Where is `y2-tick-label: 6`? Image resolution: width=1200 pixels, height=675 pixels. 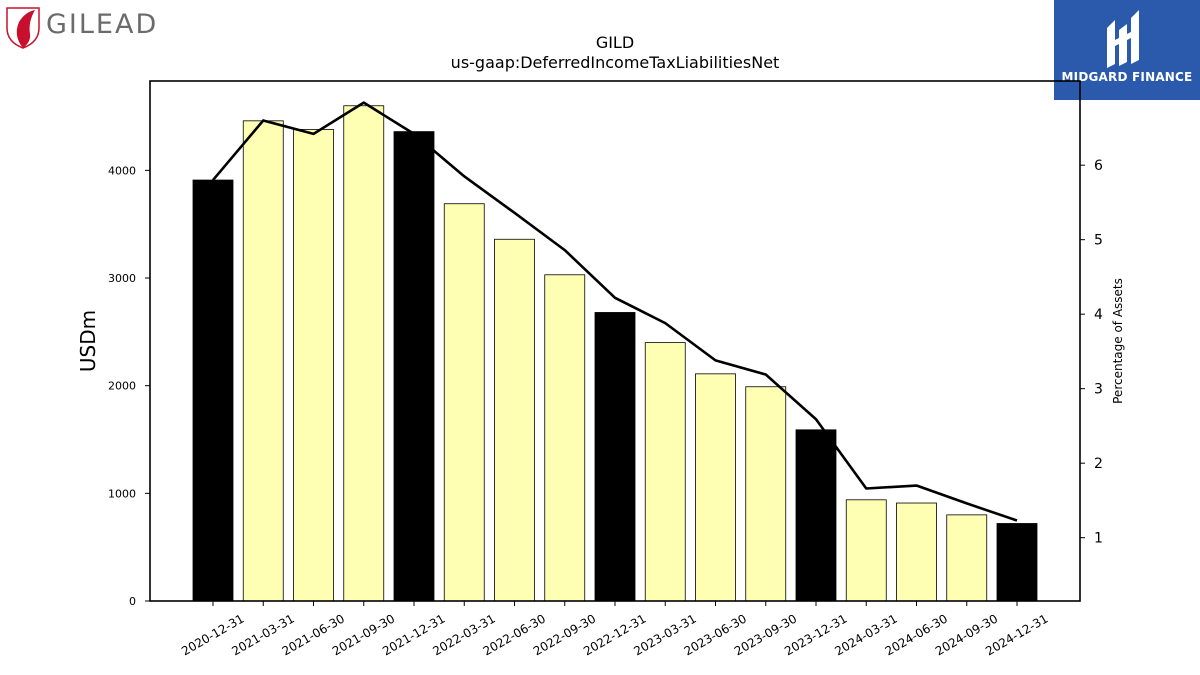
y2-tick-label: 6 is located at coordinates (1098, 166).